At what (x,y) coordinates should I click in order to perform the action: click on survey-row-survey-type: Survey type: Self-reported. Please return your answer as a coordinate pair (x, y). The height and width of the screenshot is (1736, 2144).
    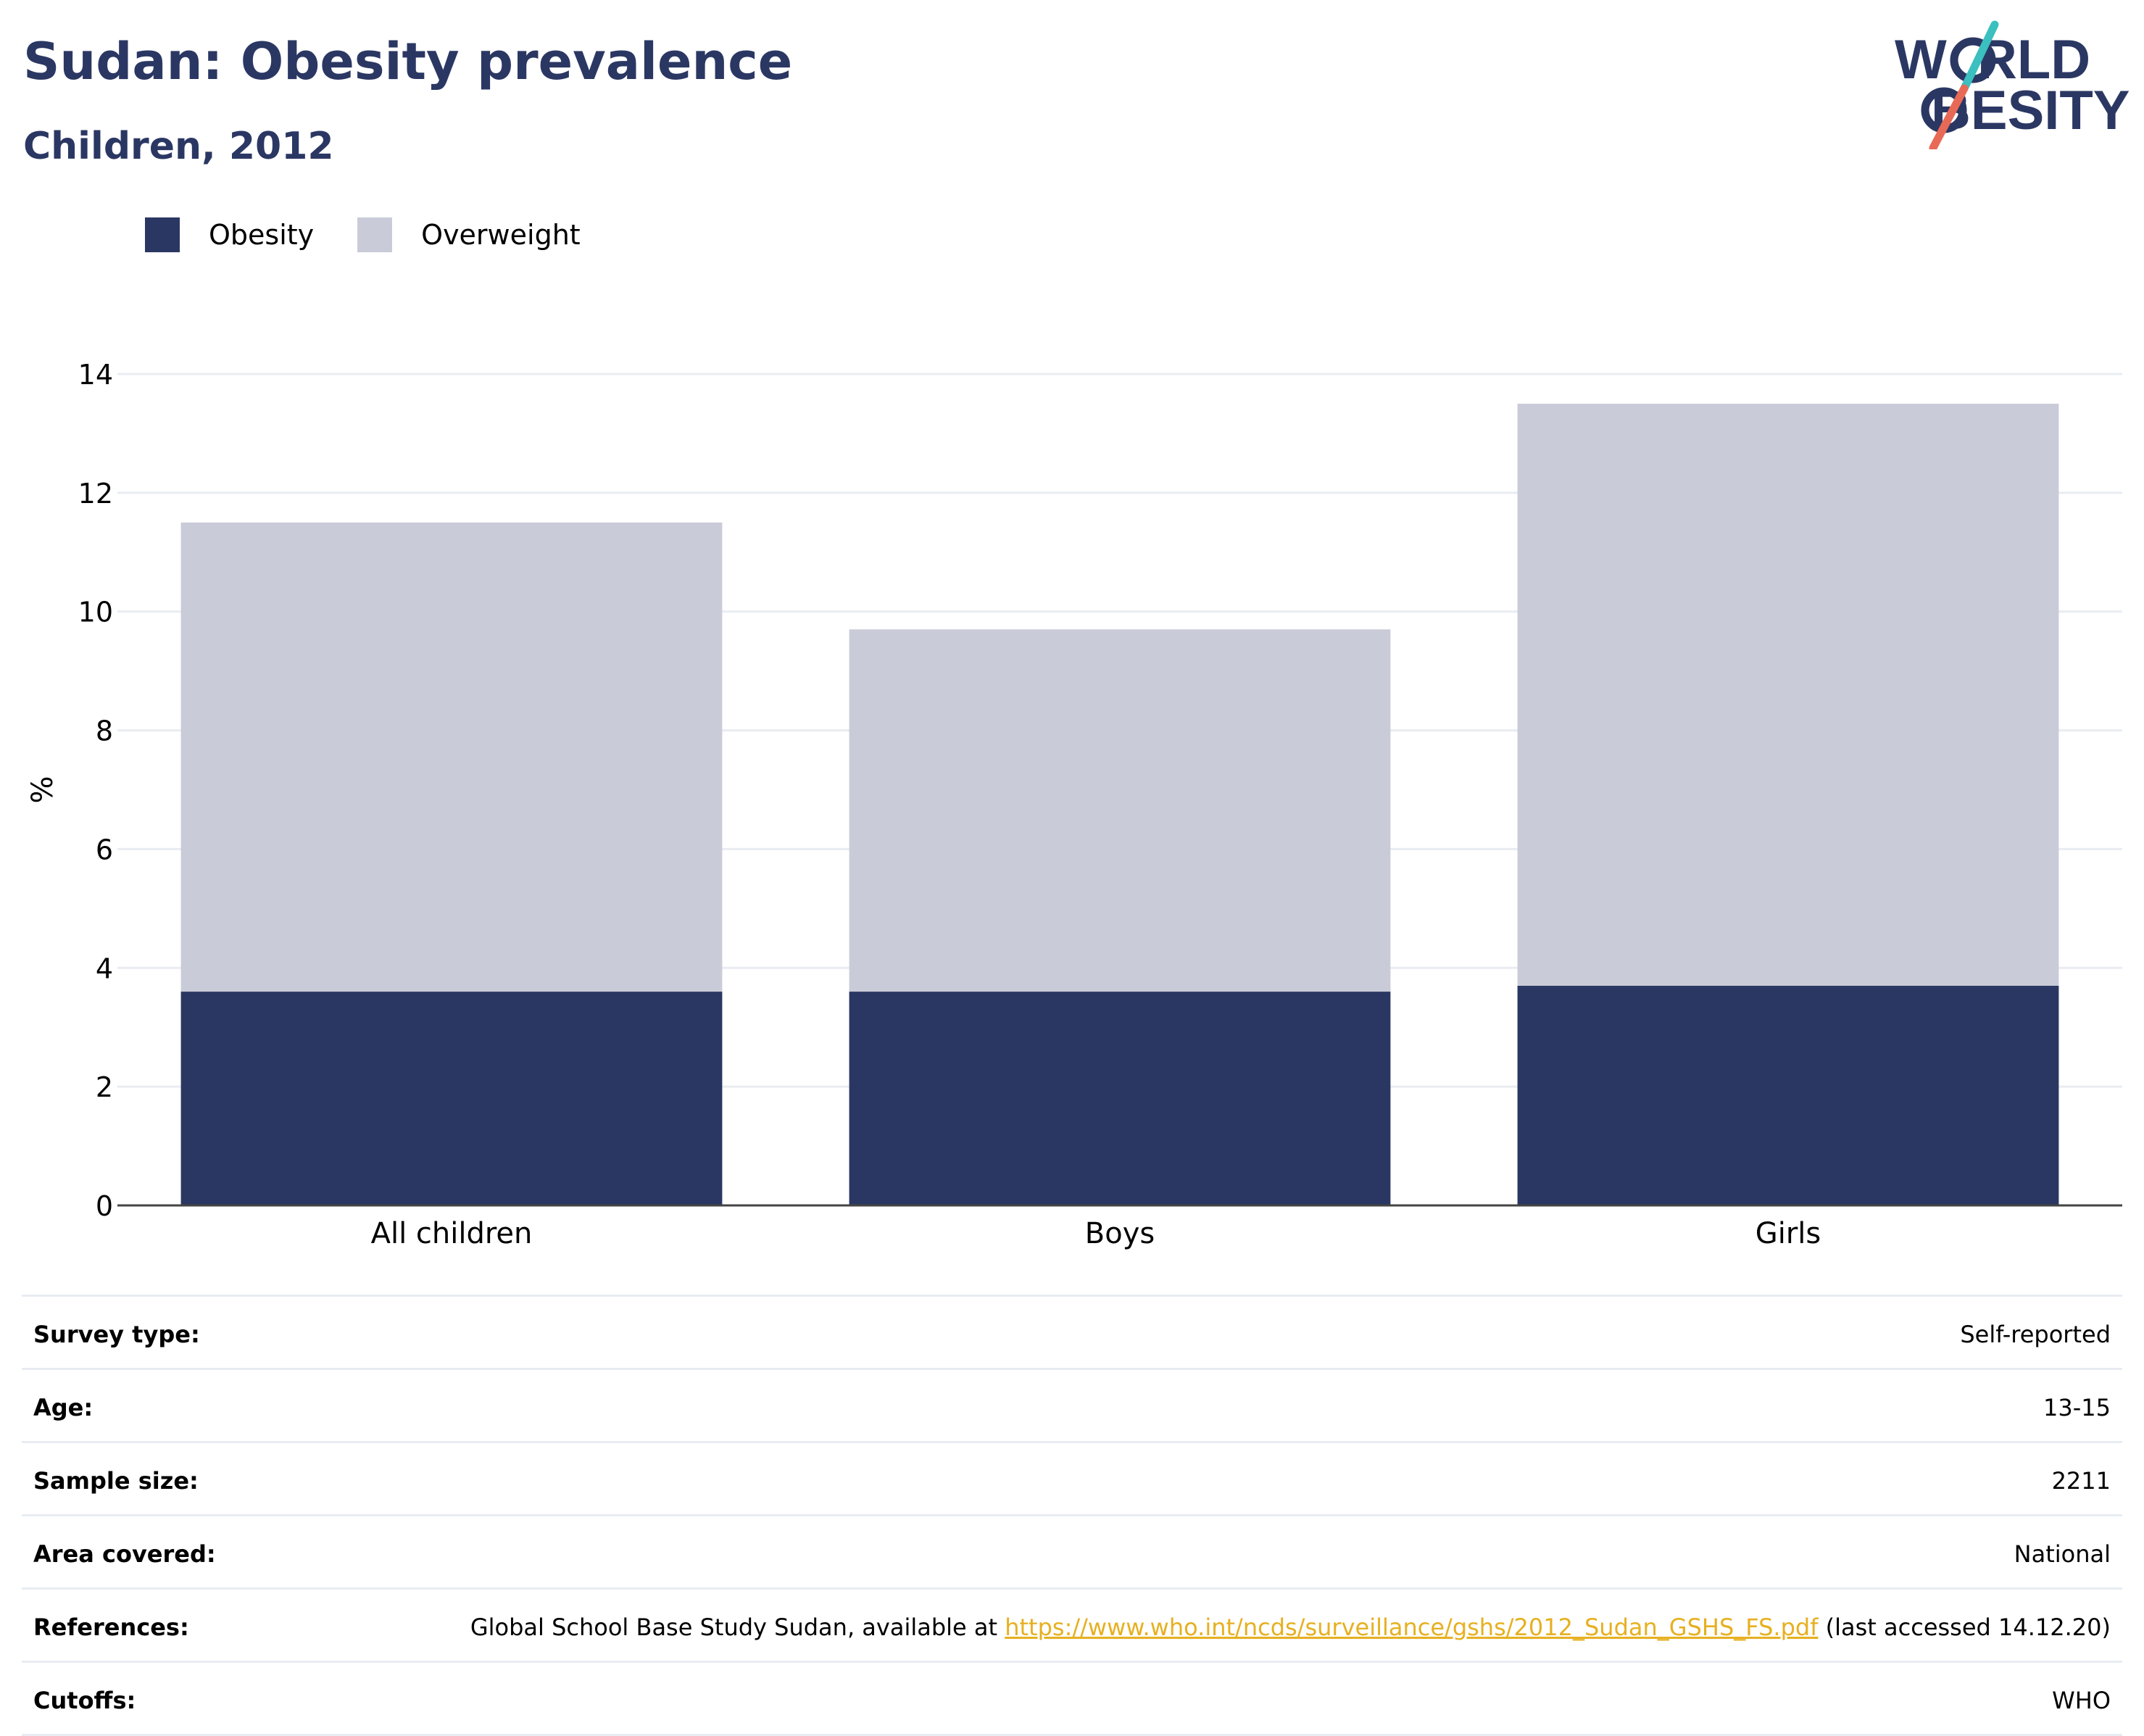
    Looking at the image, I should click on (1072, 1332).